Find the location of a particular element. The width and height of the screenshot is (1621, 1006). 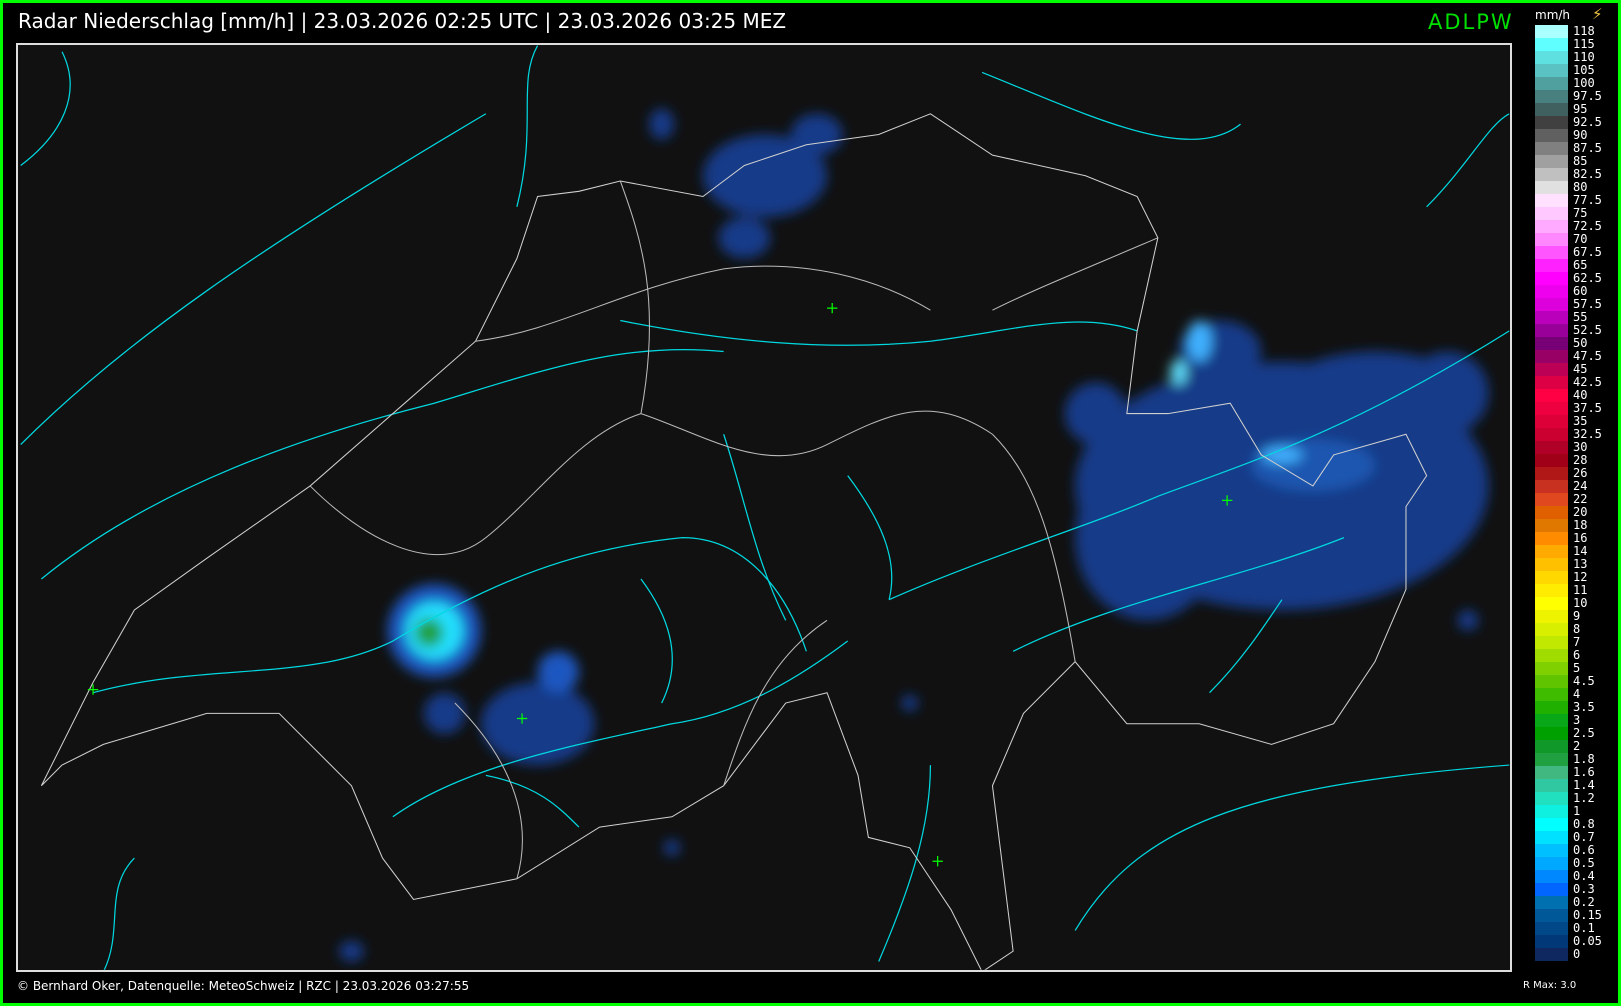

legend-label: 0.15 is located at coordinates (1587, 915).